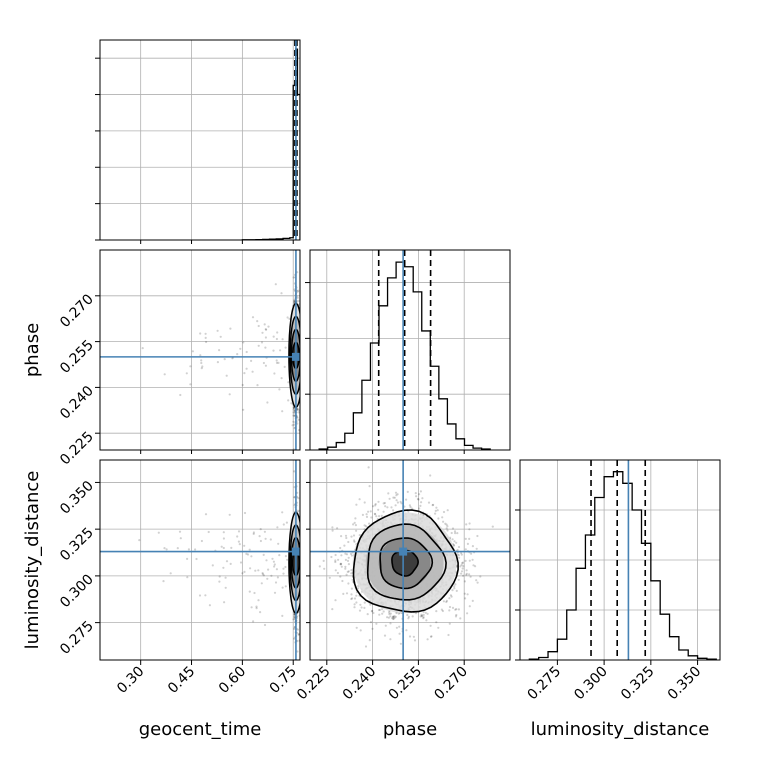 The width and height of the screenshot is (760, 760). What do you see at coordinates (410, 560) in the screenshot?
I see `scatter-panel-phase-luminosity_distance` at bounding box center [410, 560].